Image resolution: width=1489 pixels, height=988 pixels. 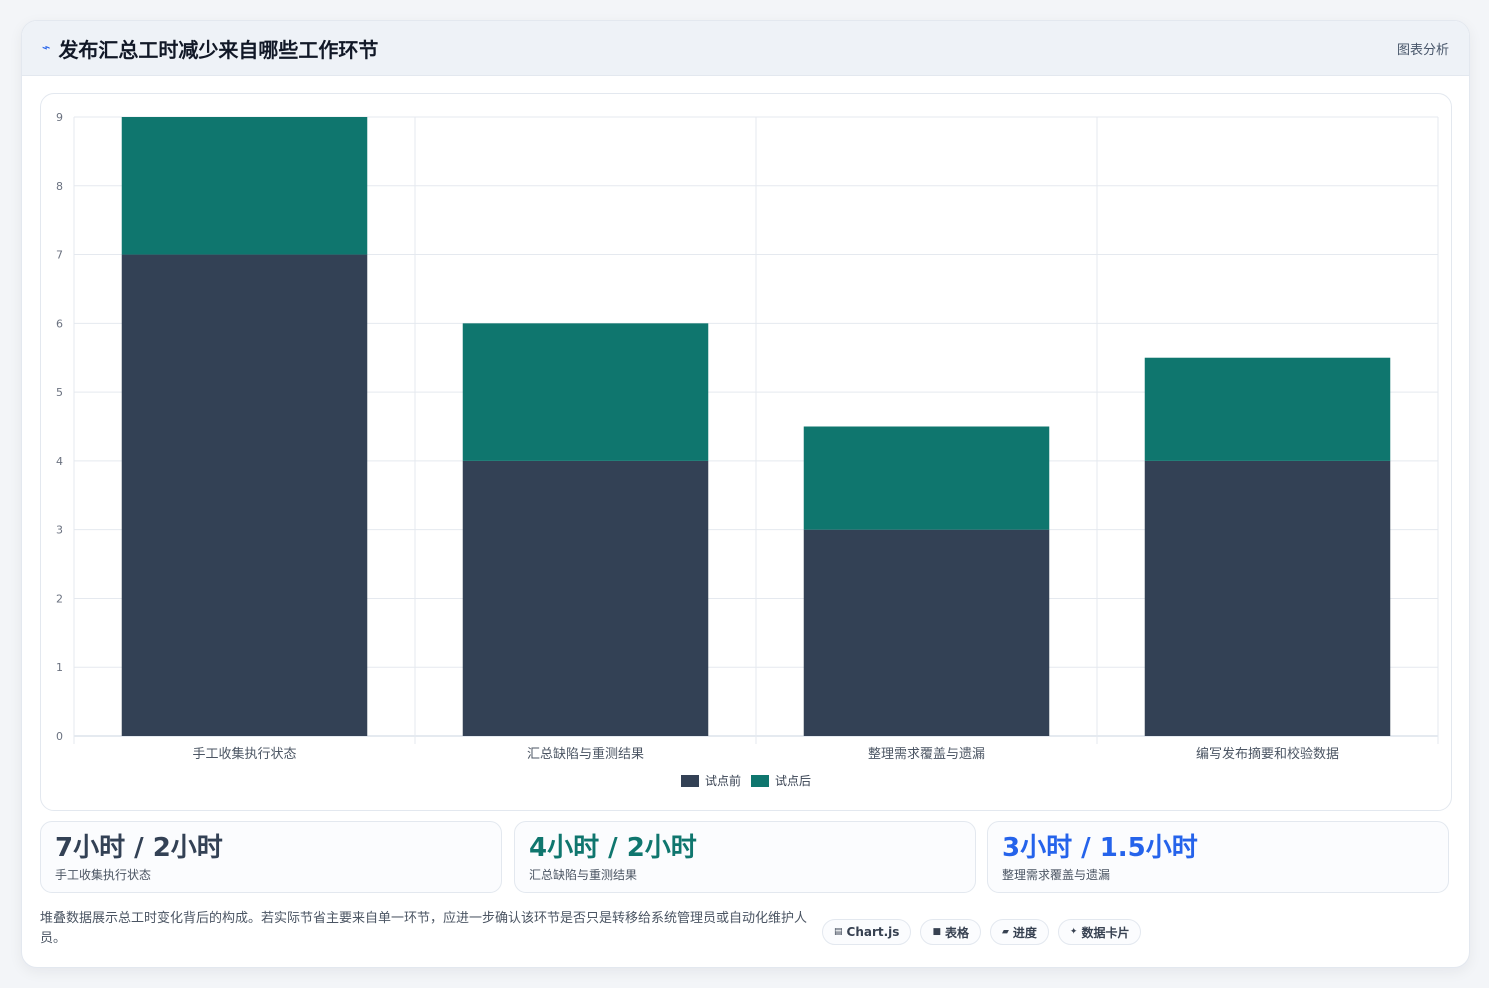 I want to click on tag-chartjs: ▤ Chart.js, so click(x=867, y=932).